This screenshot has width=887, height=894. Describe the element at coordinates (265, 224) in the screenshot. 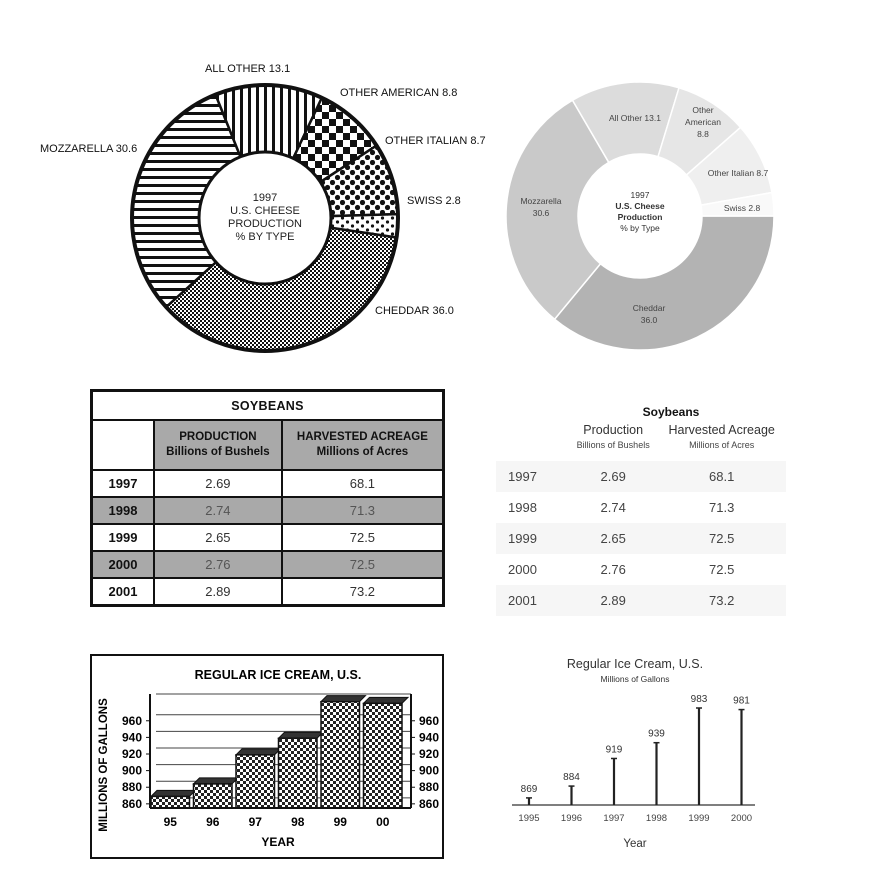

I see `center-label-line: PRODUCTION` at that location.